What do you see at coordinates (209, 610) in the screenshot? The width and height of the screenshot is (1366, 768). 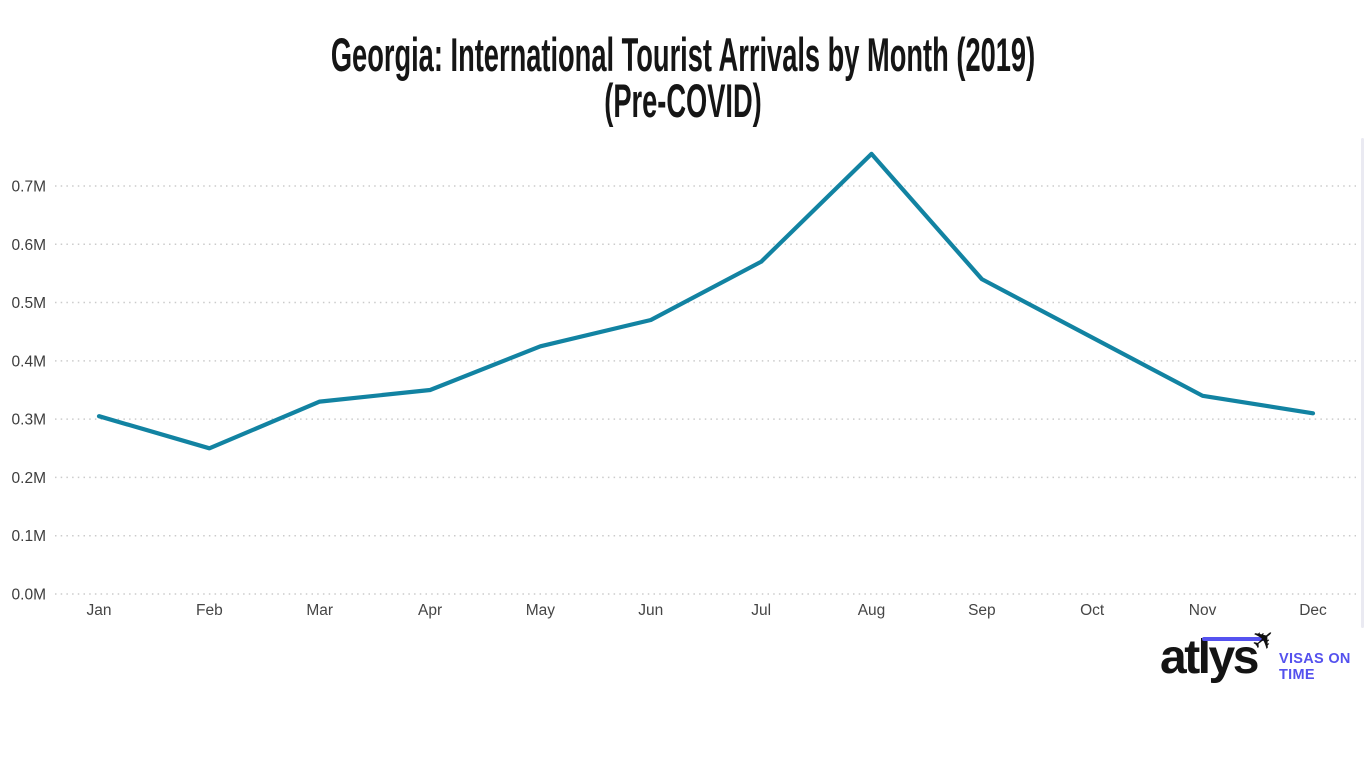 I see `x-tick-label-Feb: Feb` at bounding box center [209, 610].